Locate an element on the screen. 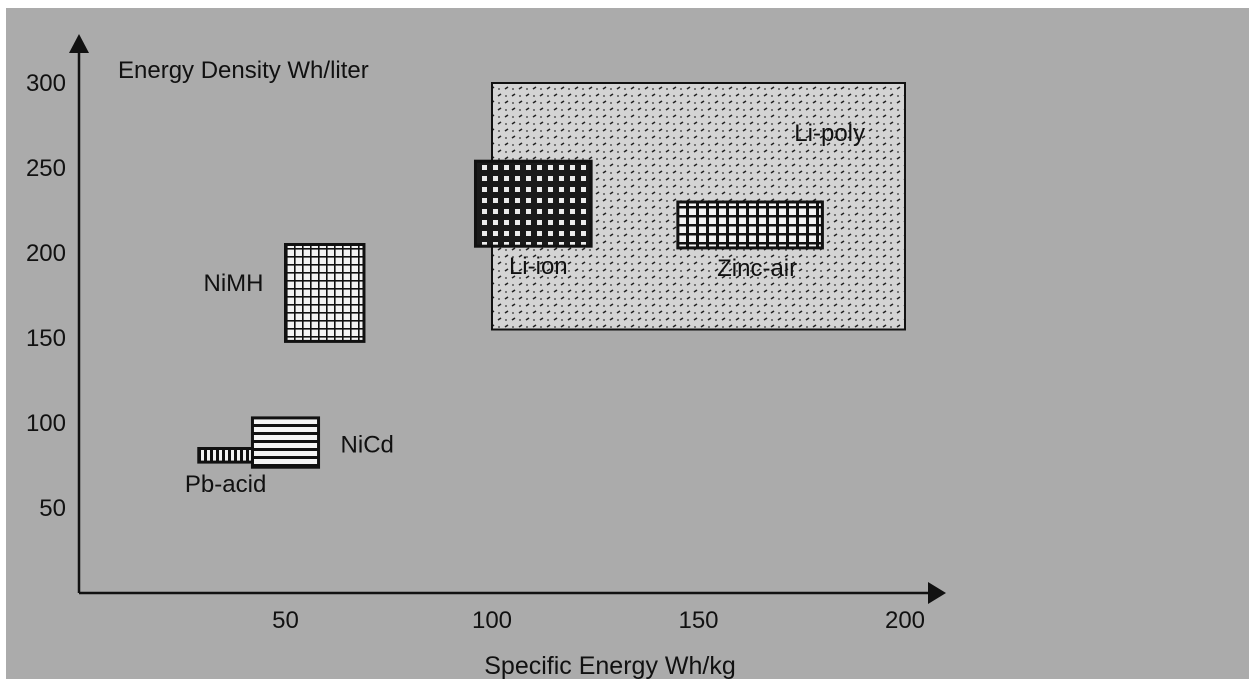 The image size is (1249, 679). x-tick-label-150: 150 is located at coordinates (698, 620).